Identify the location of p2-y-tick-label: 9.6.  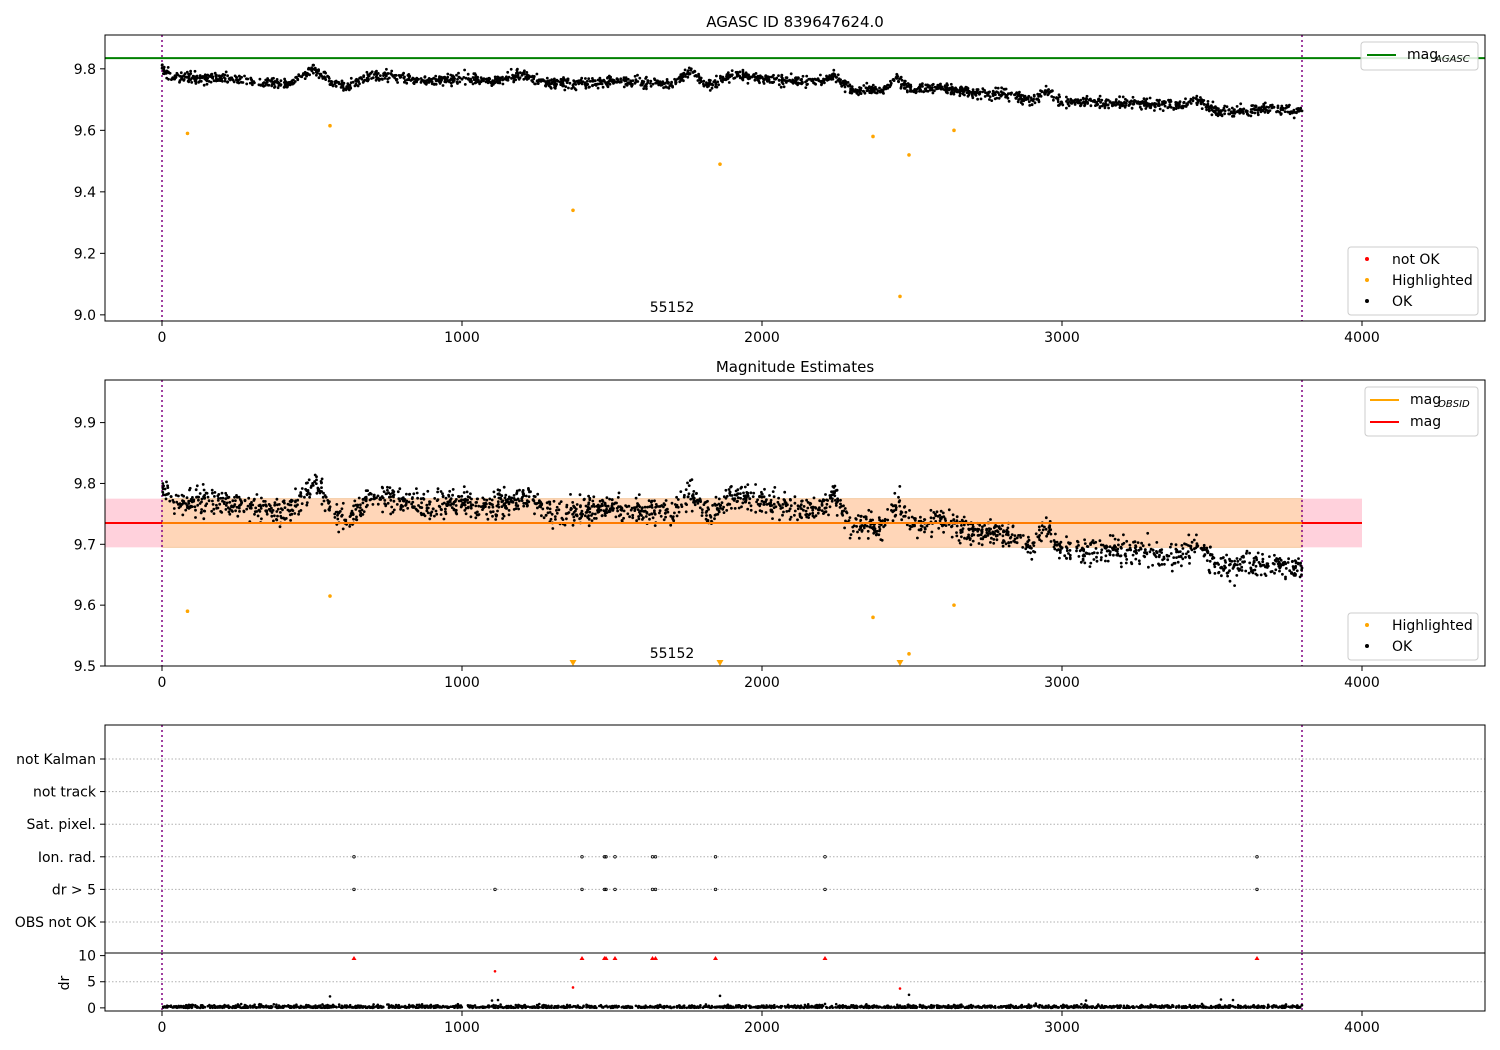
(85, 606).